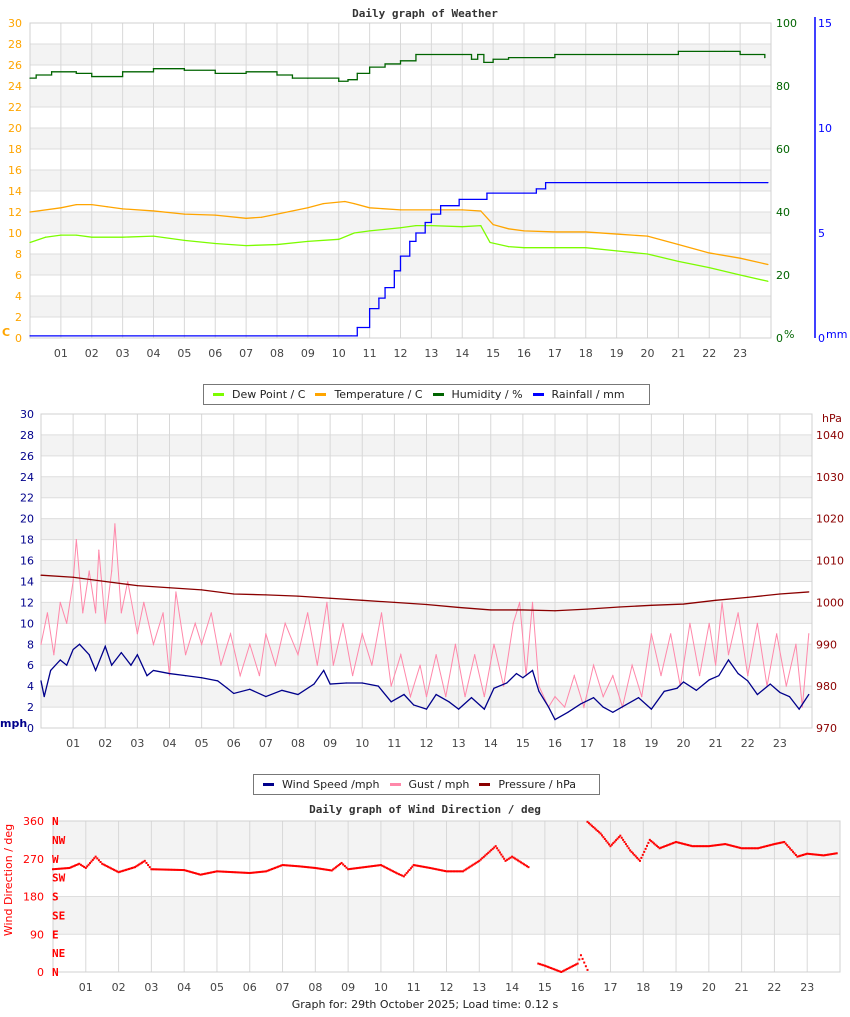  Describe the element at coordinates (18, 296) in the screenshot. I see `y-tick-label-left: 4` at that location.